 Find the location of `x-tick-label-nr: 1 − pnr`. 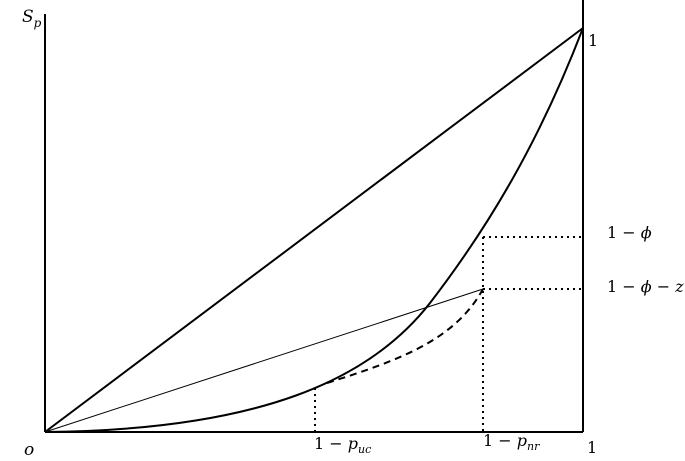

x-tick-label-nr: 1 − pnr is located at coordinates (511, 442).